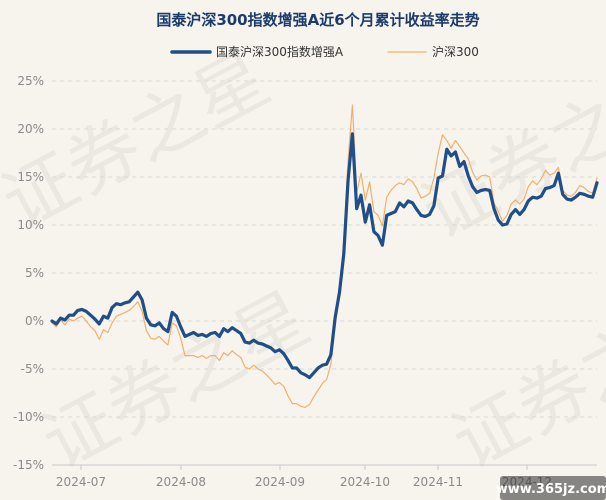 The height and width of the screenshot is (500, 606). I want to click on y-tick-label: 25%, so click(30, 81).